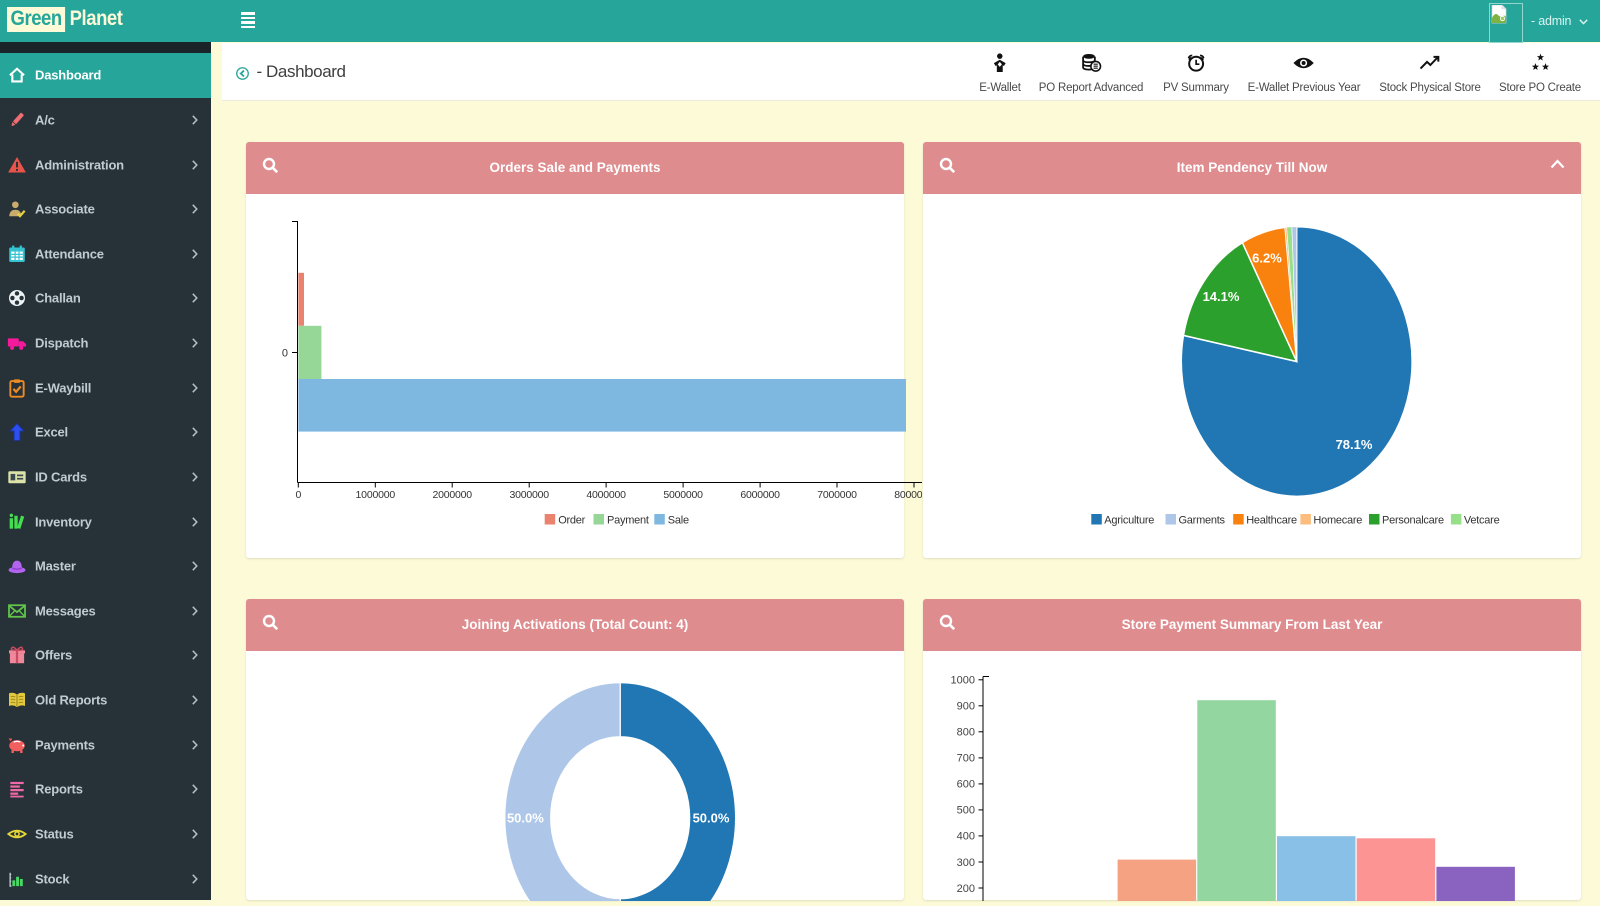 This screenshot has width=1600, height=906. I want to click on svg-text: 6000000, so click(760, 495).